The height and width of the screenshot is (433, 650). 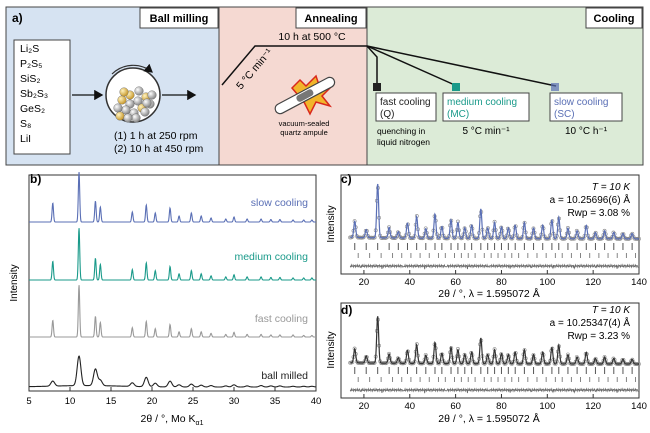 What do you see at coordinates (405, 102) in the screenshot?
I see `fast-cooling-title: fast cooling` at bounding box center [405, 102].